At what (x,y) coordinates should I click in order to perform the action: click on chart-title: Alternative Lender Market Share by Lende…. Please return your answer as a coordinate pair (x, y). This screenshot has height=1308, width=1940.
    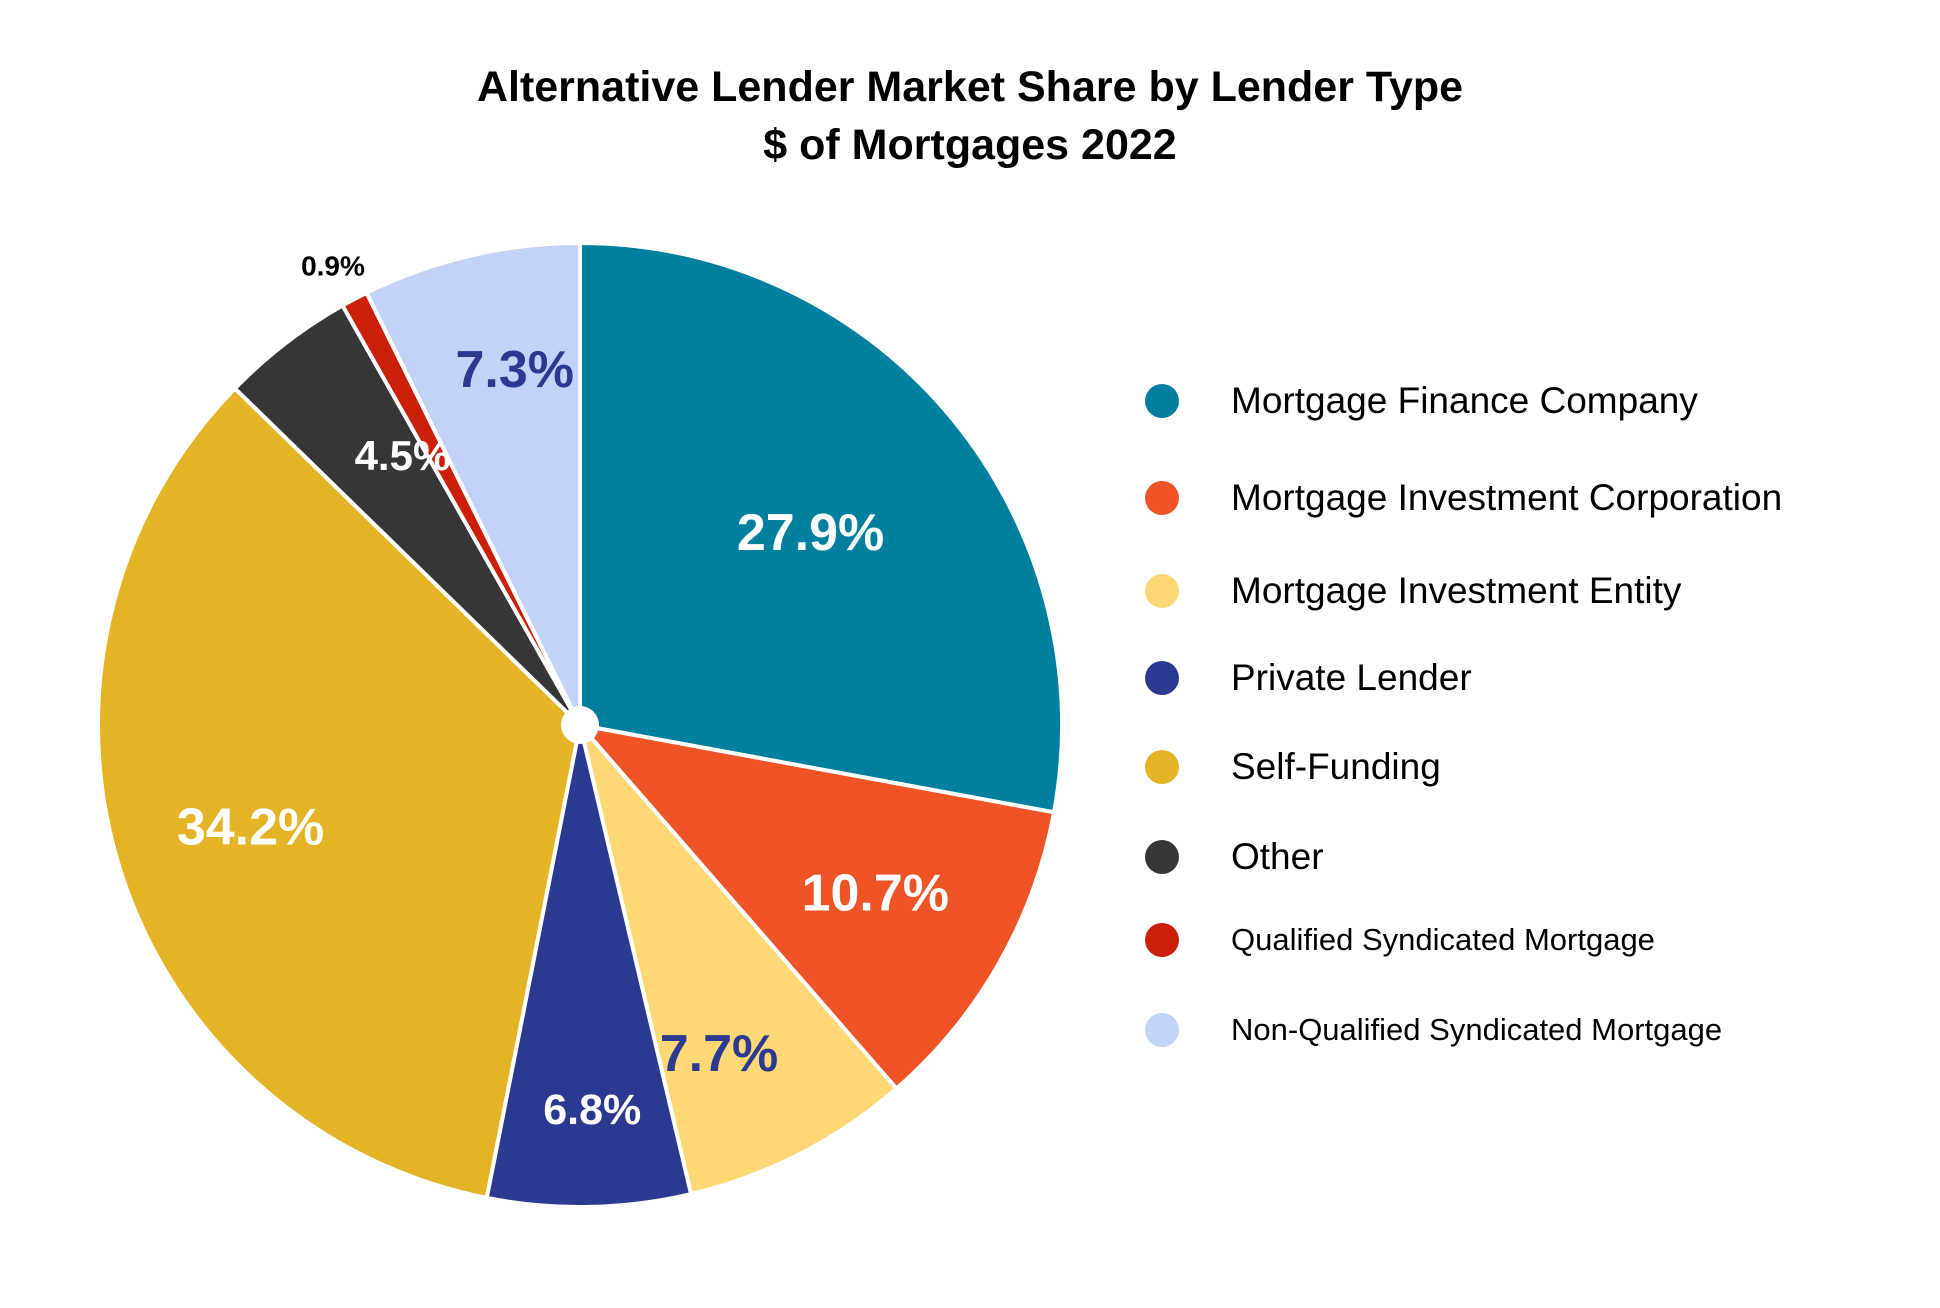
    Looking at the image, I should click on (970, 116).